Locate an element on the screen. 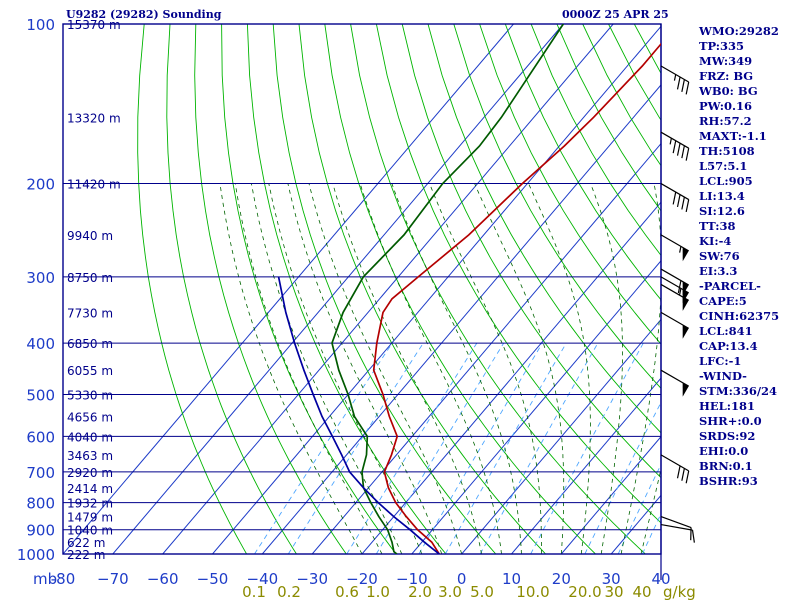  isotherm is located at coordinates (586, 465).